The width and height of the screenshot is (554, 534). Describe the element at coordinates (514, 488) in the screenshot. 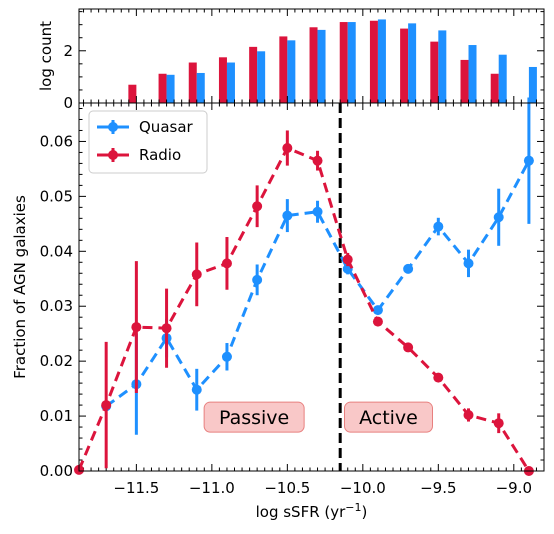

I see `main-x-tick-label: −9.0` at that location.